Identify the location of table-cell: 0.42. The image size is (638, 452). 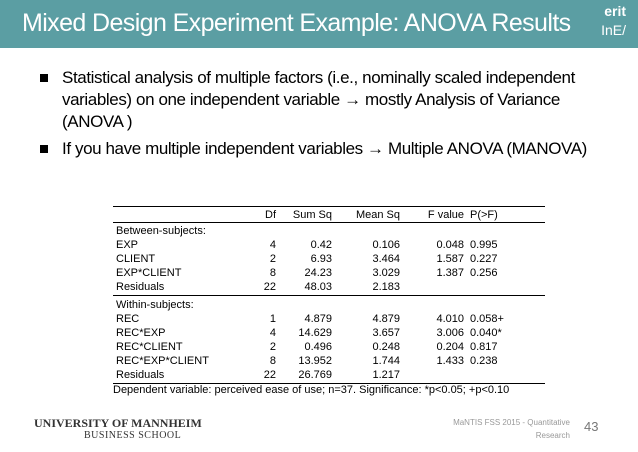
(321, 245).